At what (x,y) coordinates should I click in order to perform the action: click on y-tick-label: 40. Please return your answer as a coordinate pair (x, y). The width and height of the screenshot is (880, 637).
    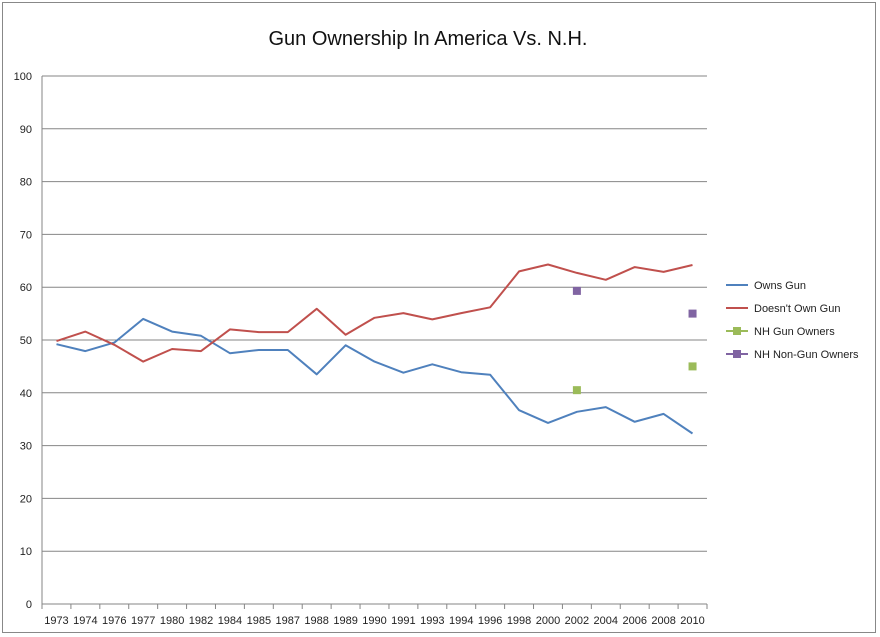
    Looking at the image, I should click on (26, 394).